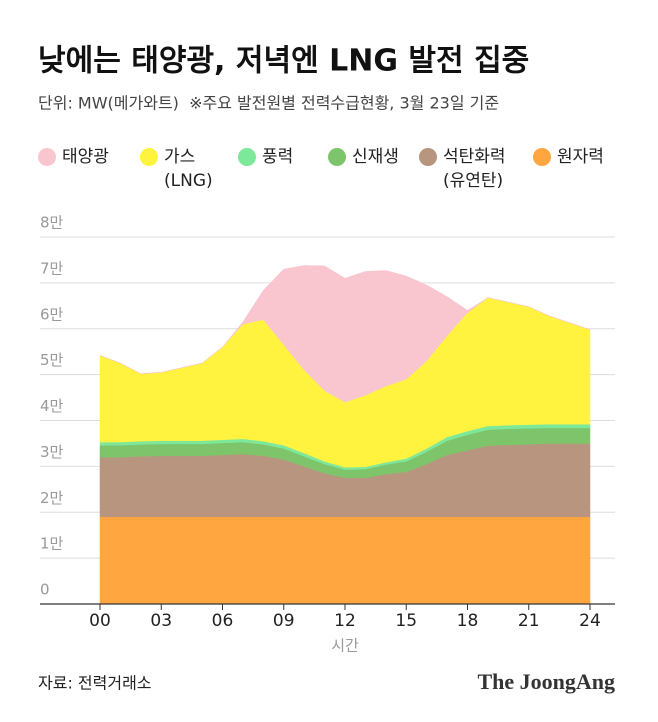 The width and height of the screenshot is (658, 722). I want to click on legend-item: 태양광, so click(90, 157).